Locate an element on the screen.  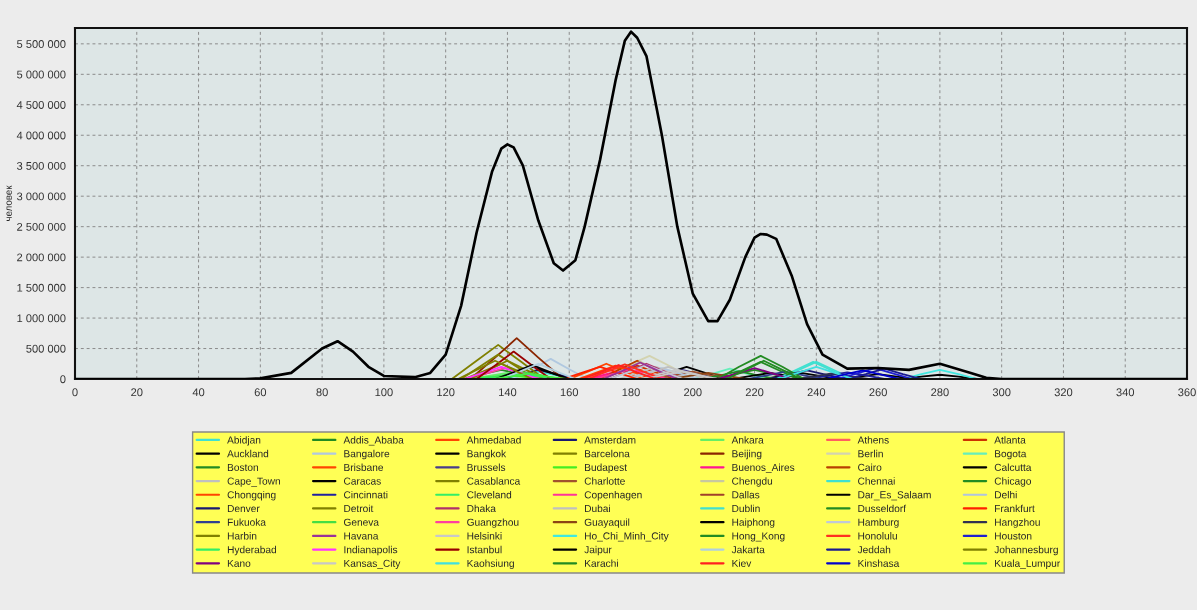
legend-label: Denver is located at coordinates (243, 509).